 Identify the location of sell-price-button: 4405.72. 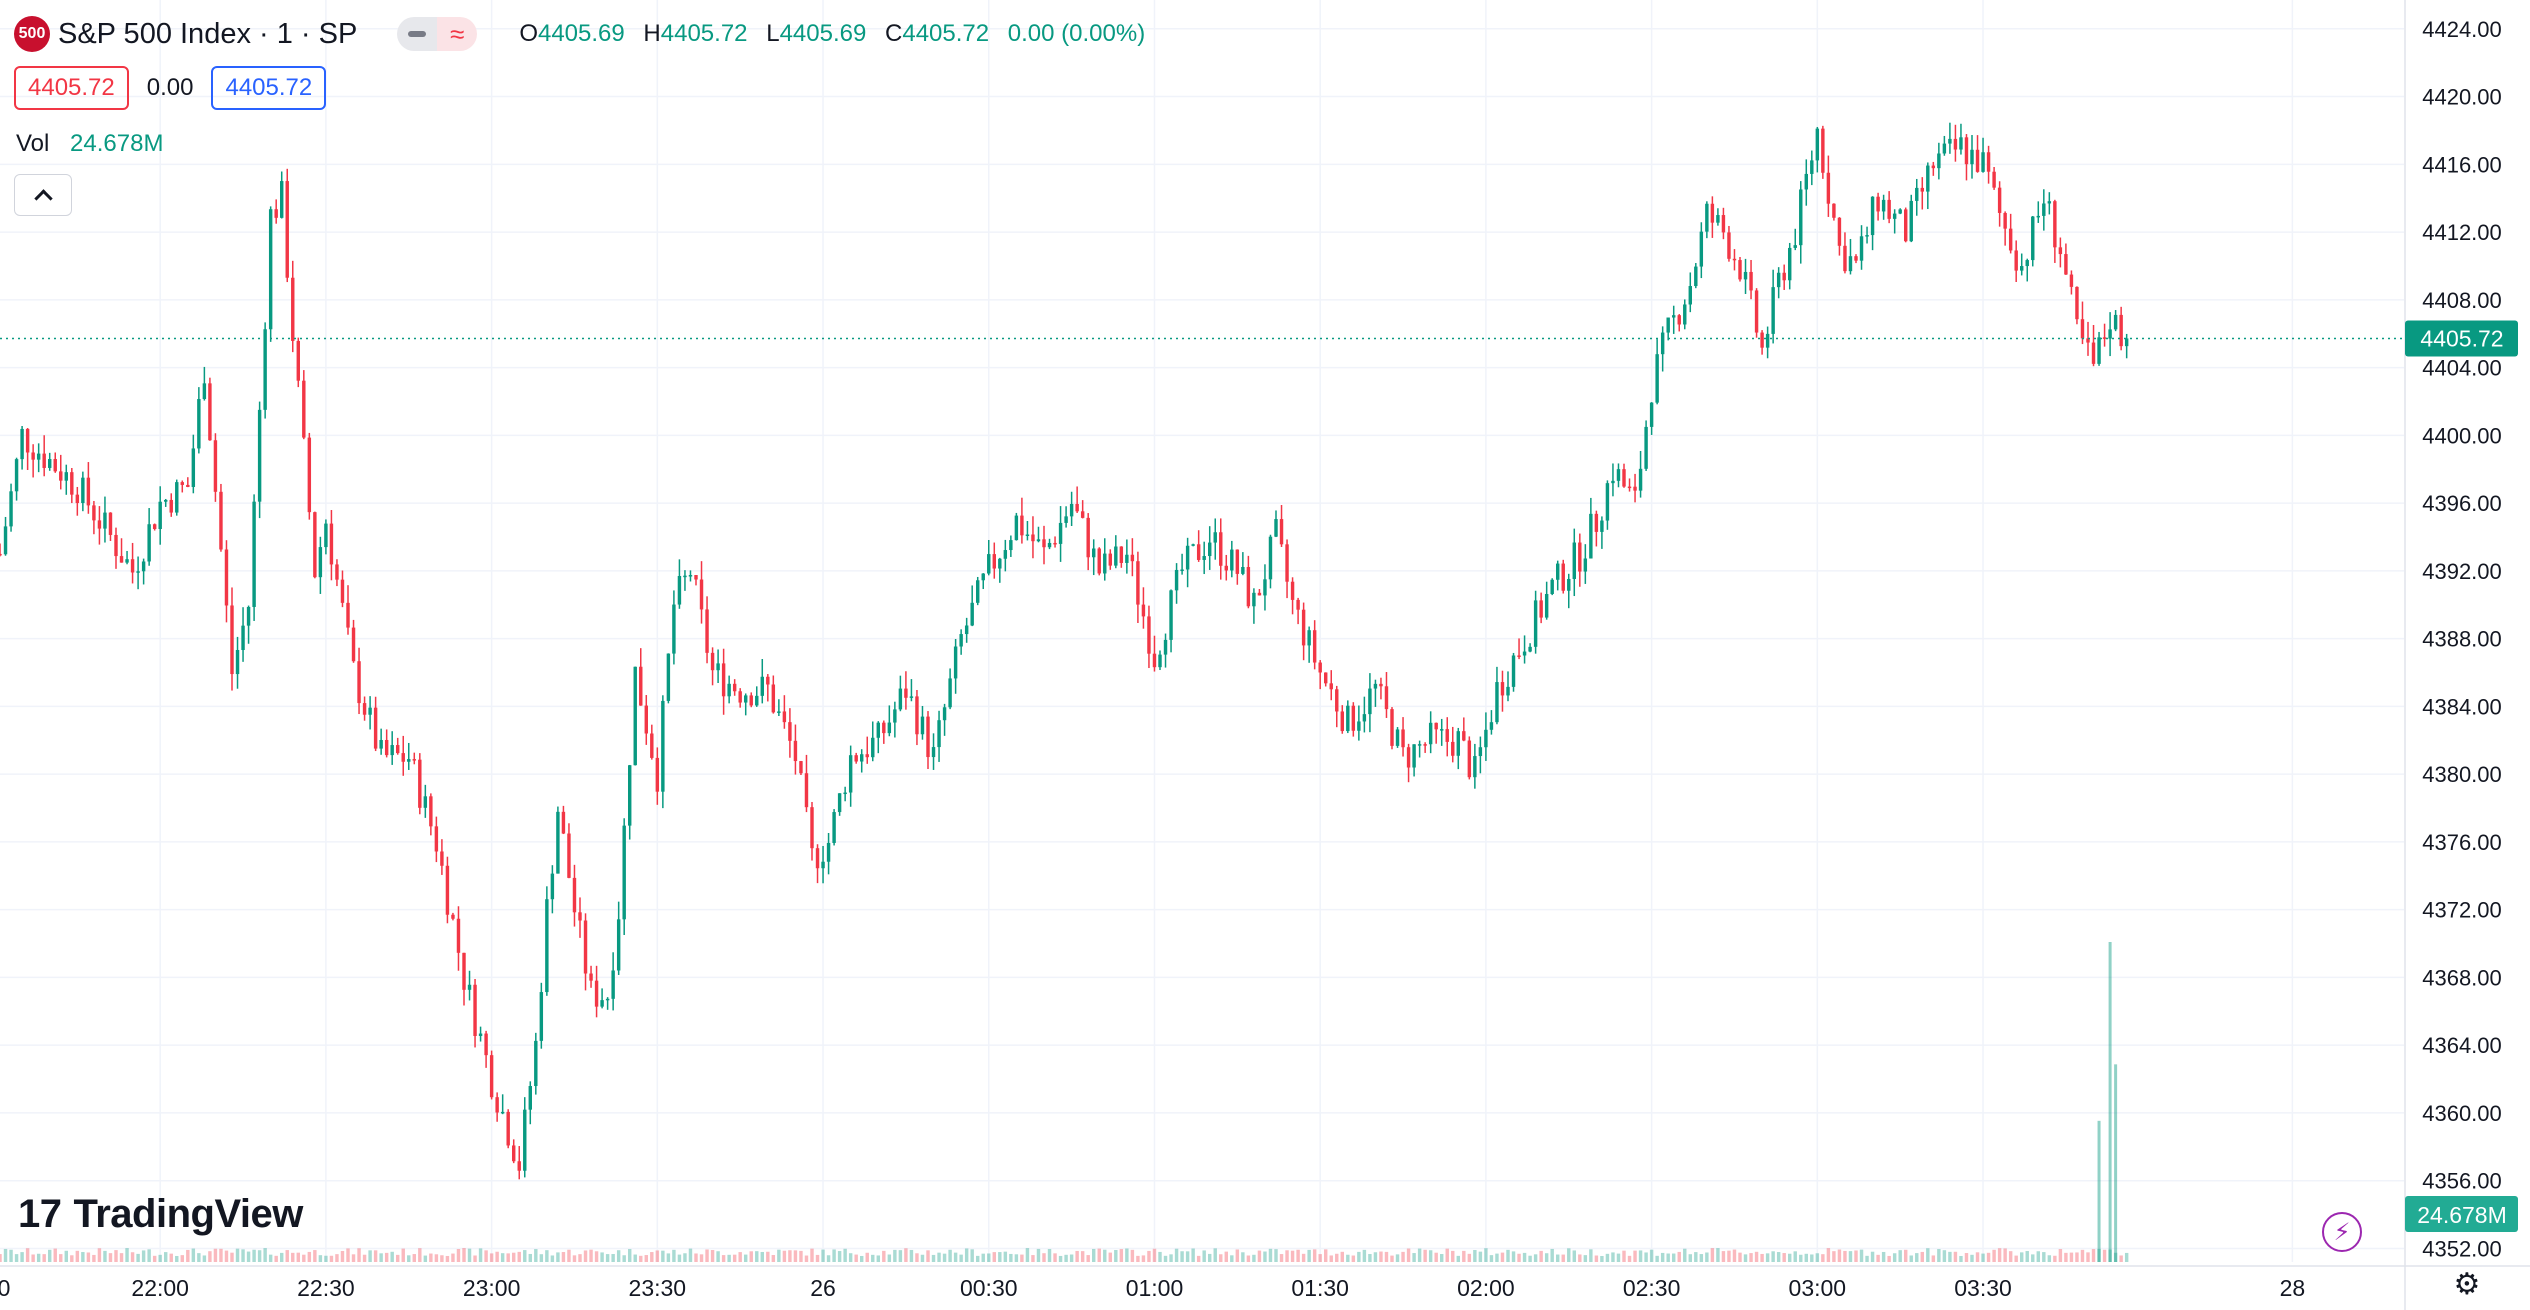
(71, 88).